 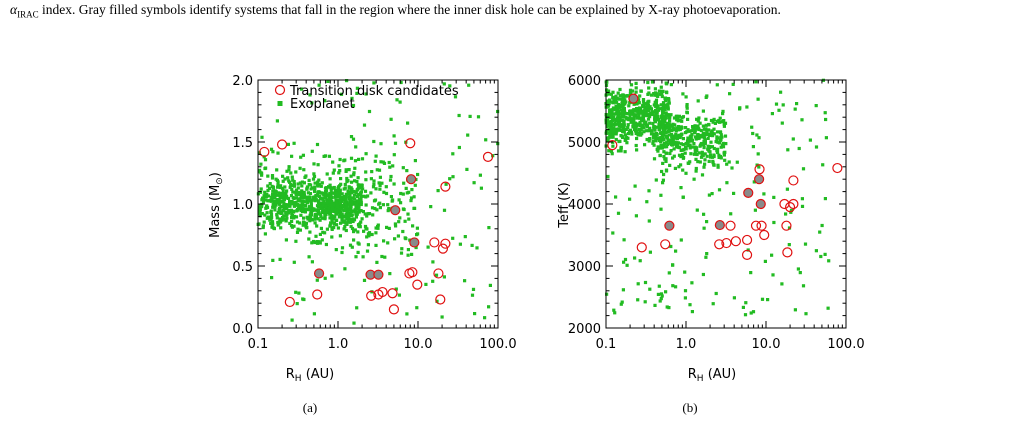 I want to click on panel-a-frame, so click(x=378, y=204).